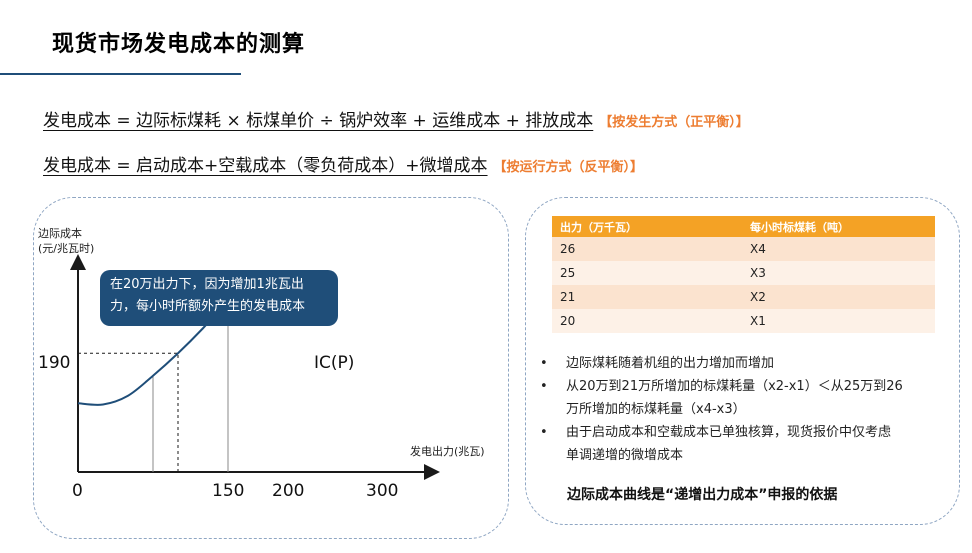 The width and height of the screenshot is (972, 553). What do you see at coordinates (66, 248) in the screenshot?
I see `y-axis-label-line2: (元/兆瓦时)` at bounding box center [66, 248].